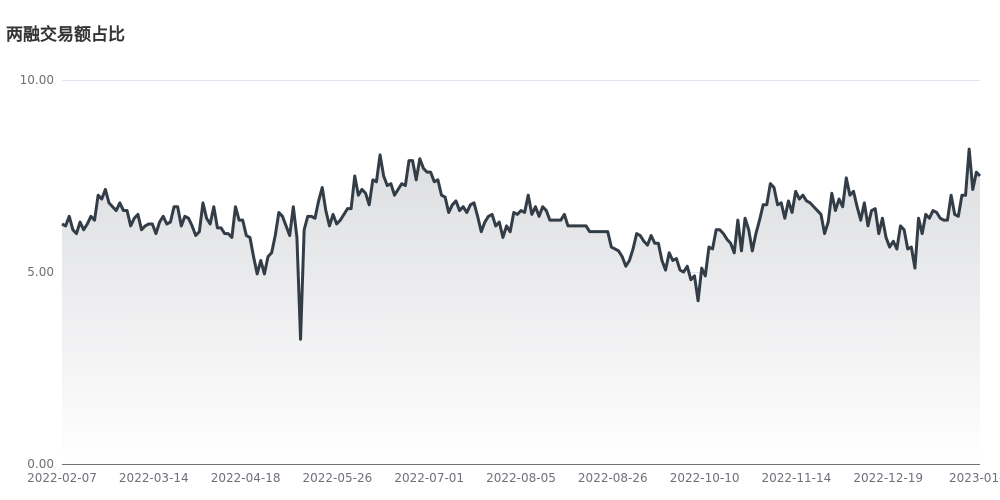 The width and height of the screenshot is (1000, 500). Describe the element at coordinates (154, 478) in the screenshot. I see `x-tick-label: 2022-03-14` at that location.